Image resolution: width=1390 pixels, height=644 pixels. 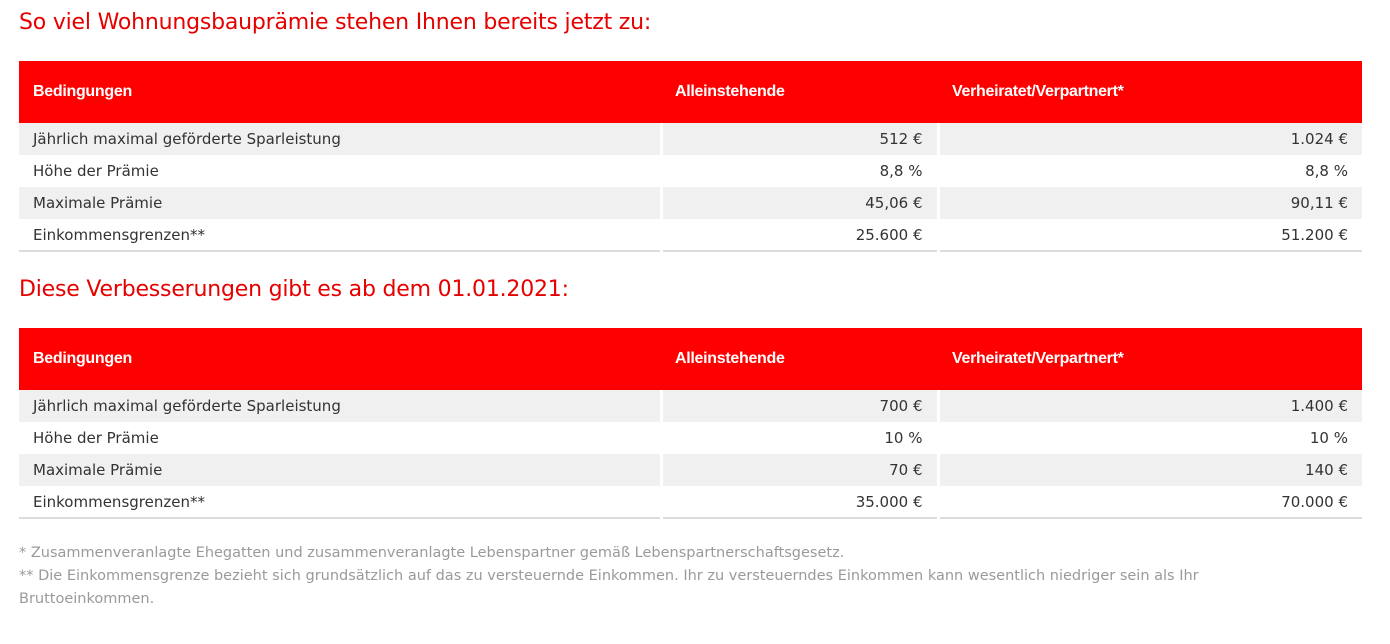 What do you see at coordinates (798, 139) in the screenshot?
I see `value-single: 512 €` at bounding box center [798, 139].